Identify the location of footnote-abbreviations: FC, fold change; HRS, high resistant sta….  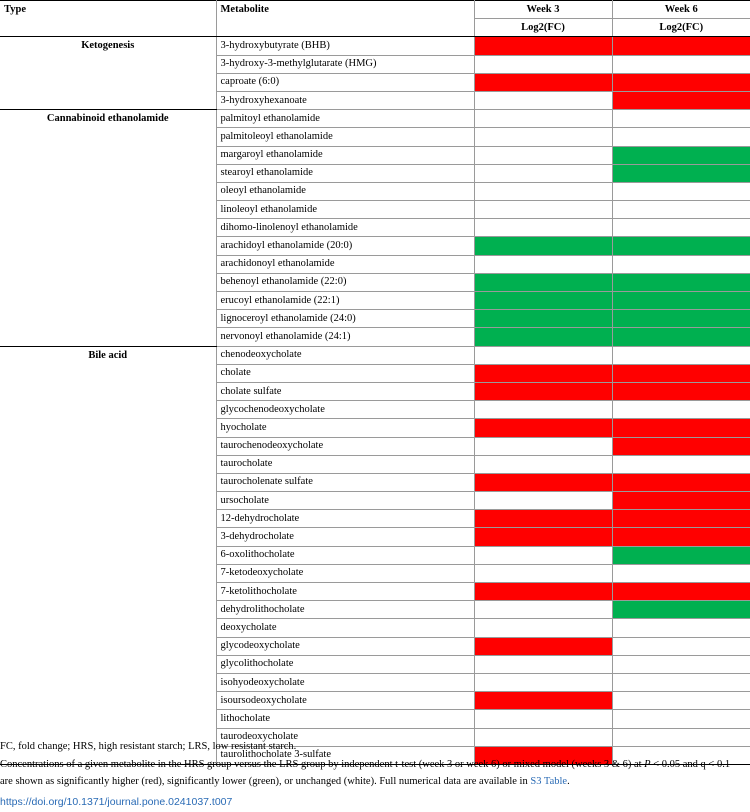
(148, 746).